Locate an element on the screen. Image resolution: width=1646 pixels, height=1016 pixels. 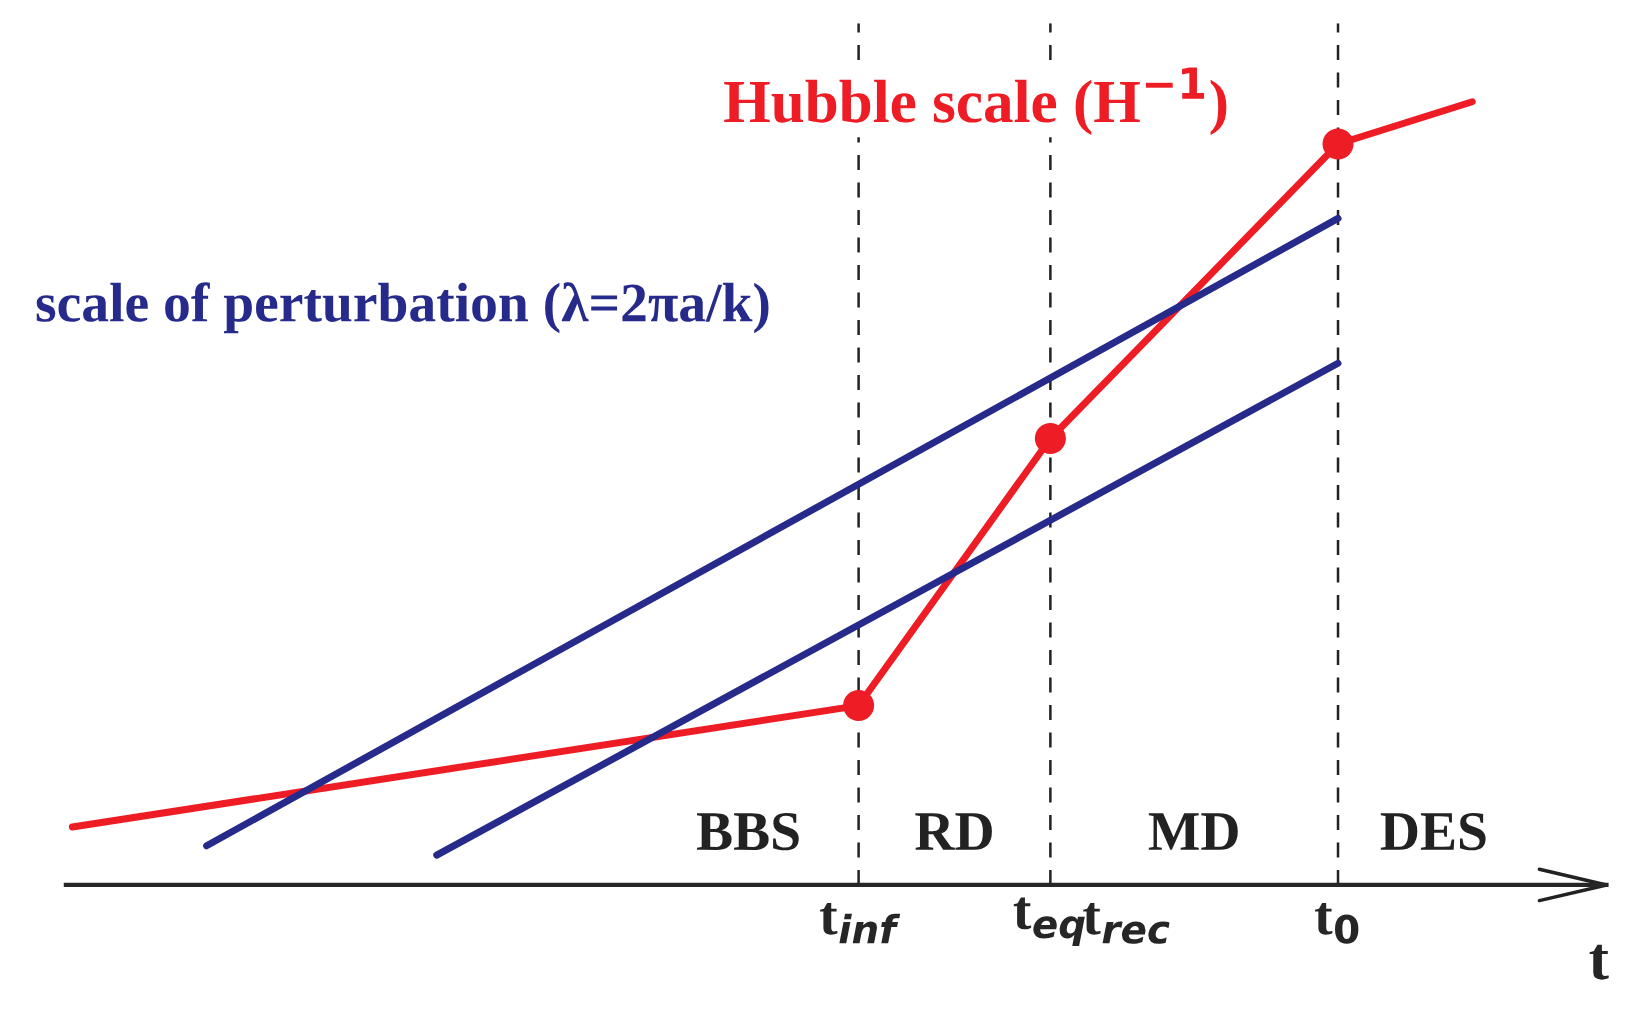
annotation: DES is located at coordinates (1433, 831).